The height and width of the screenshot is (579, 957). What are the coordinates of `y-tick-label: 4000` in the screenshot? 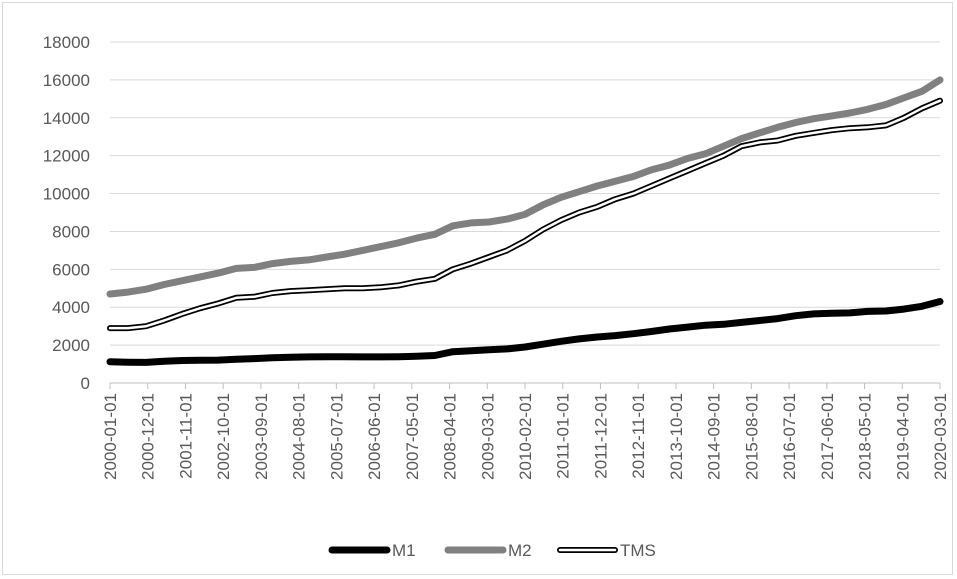 It's located at (71, 307).